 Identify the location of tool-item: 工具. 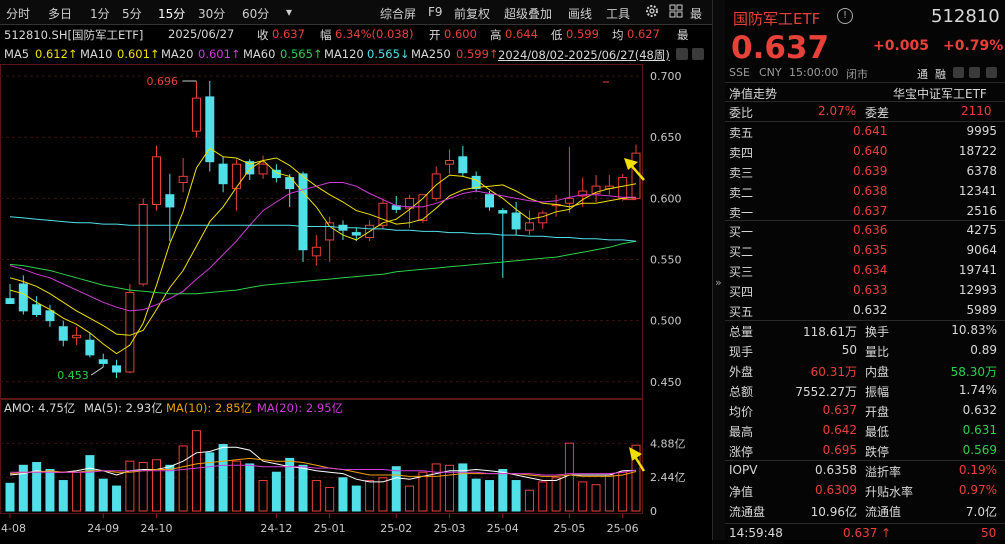
(618, 14).